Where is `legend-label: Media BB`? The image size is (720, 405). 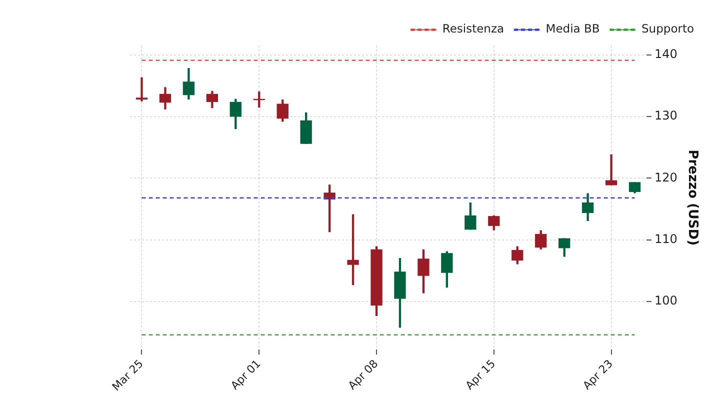
legend-label: Media BB is located at coordinates (573, 29).